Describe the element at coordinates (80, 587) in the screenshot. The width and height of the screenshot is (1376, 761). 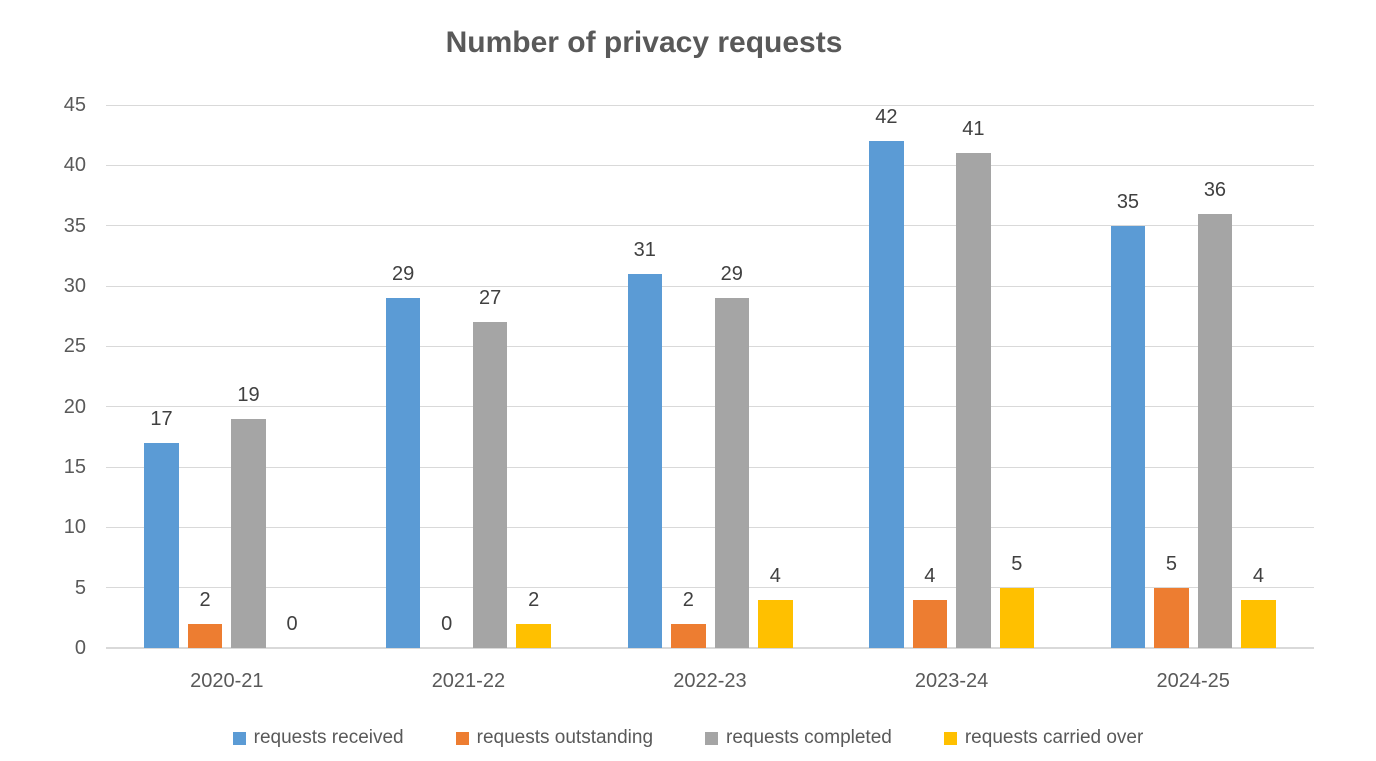
I see `ytick-label-5: 5` at that location.